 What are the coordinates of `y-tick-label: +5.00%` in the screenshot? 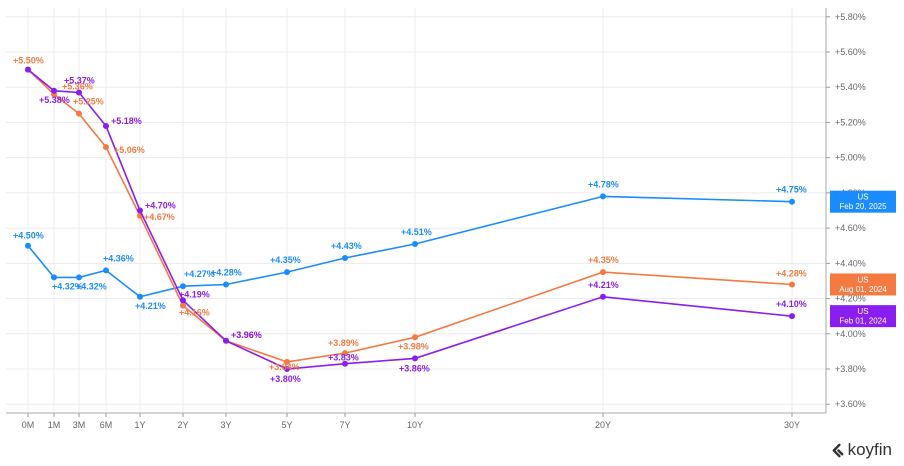 It's located at (850, 158).